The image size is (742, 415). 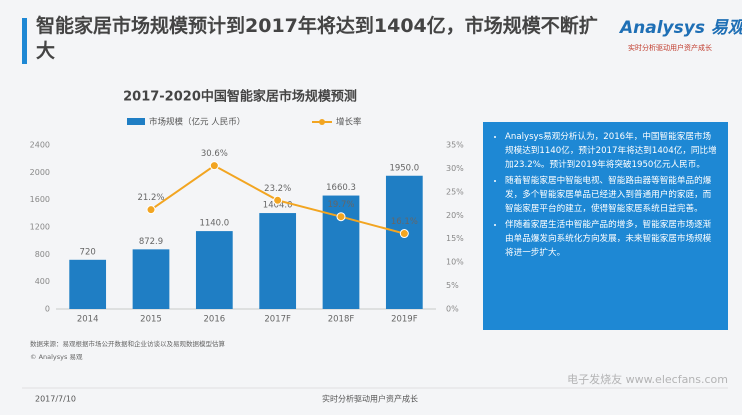 I want to click on y-tick-label: 2400, so click(x=40, y=145).